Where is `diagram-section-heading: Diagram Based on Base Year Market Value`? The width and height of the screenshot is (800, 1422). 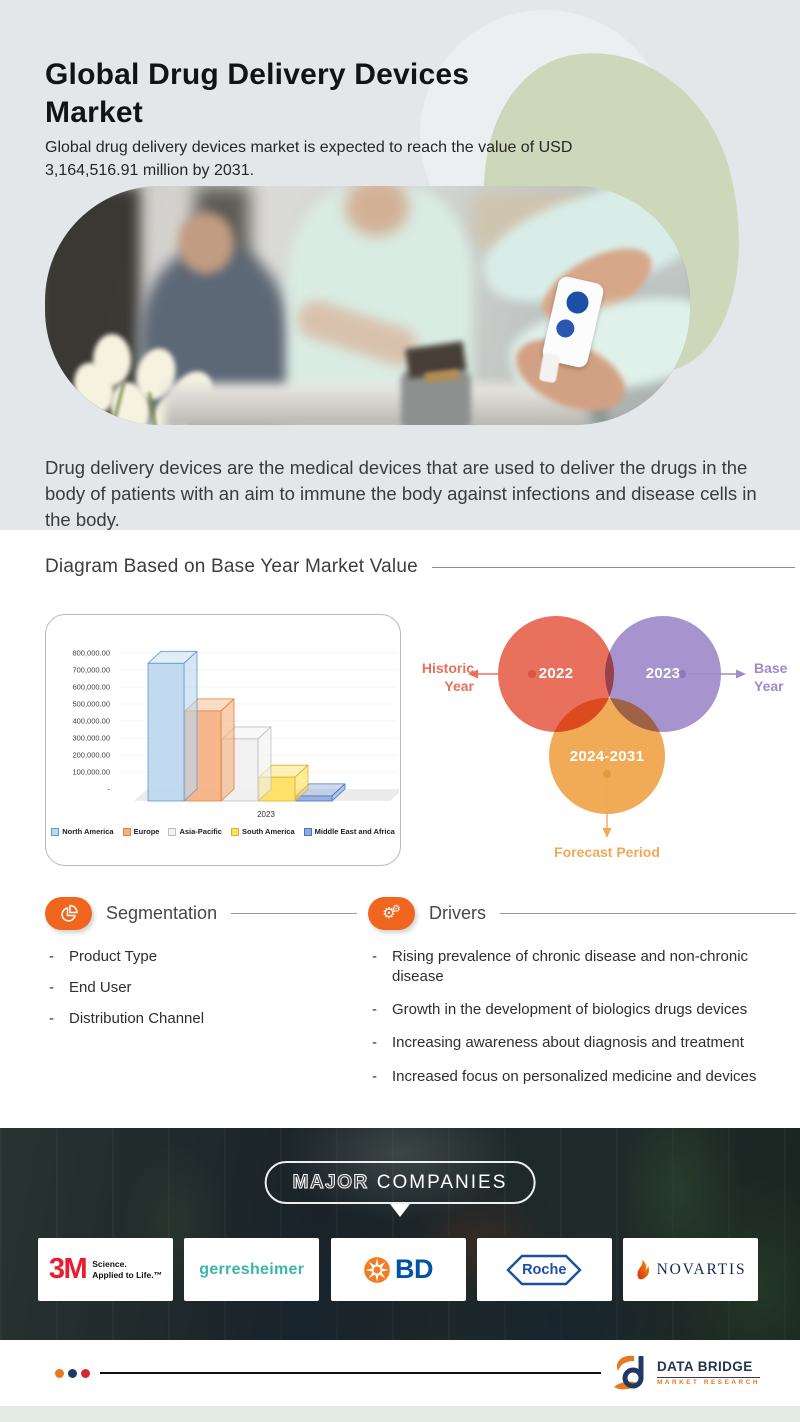 diagram-section-heading: Diagram Based on Base Year Market Value is located at coordinates (420, 567).